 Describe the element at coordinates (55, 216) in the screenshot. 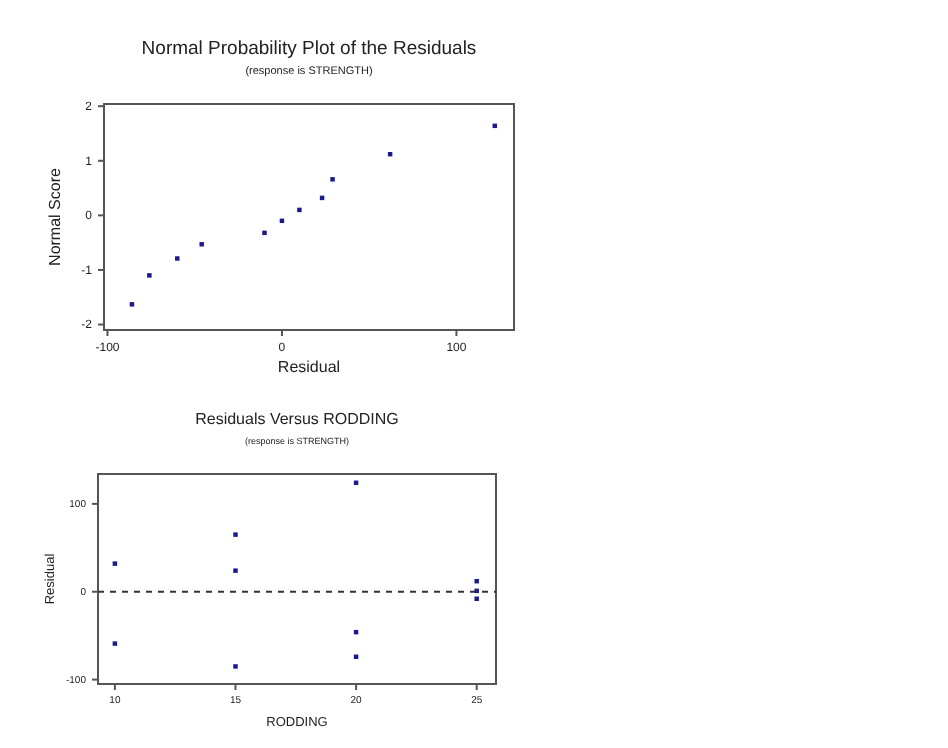

I see `y-axis-title: Normal Score` at that location.